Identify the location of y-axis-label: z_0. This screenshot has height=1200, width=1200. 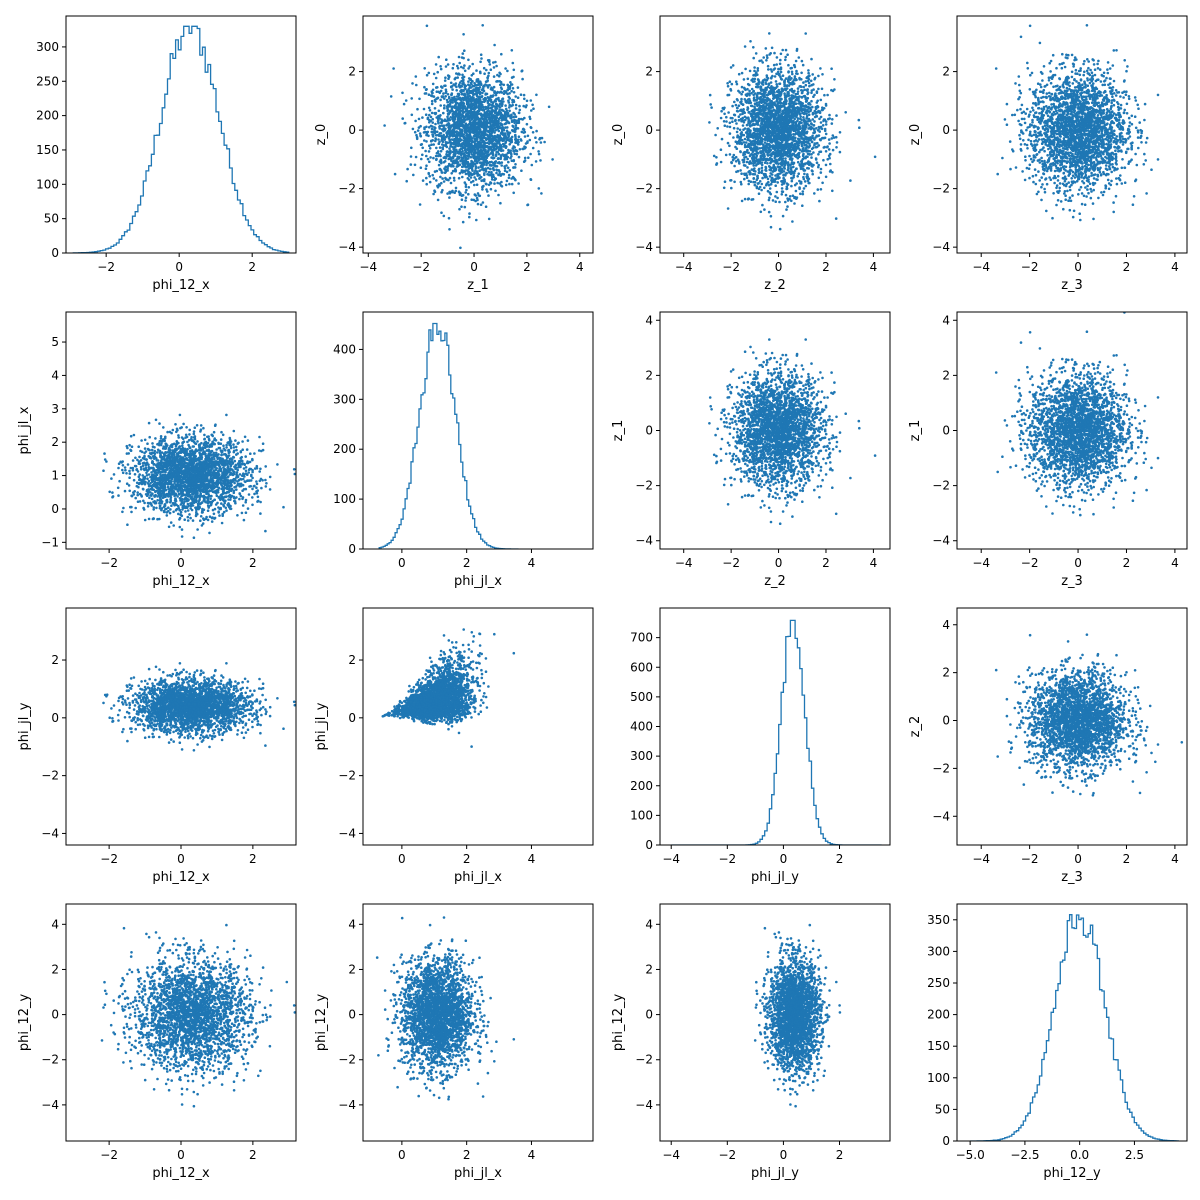
(321, 135).